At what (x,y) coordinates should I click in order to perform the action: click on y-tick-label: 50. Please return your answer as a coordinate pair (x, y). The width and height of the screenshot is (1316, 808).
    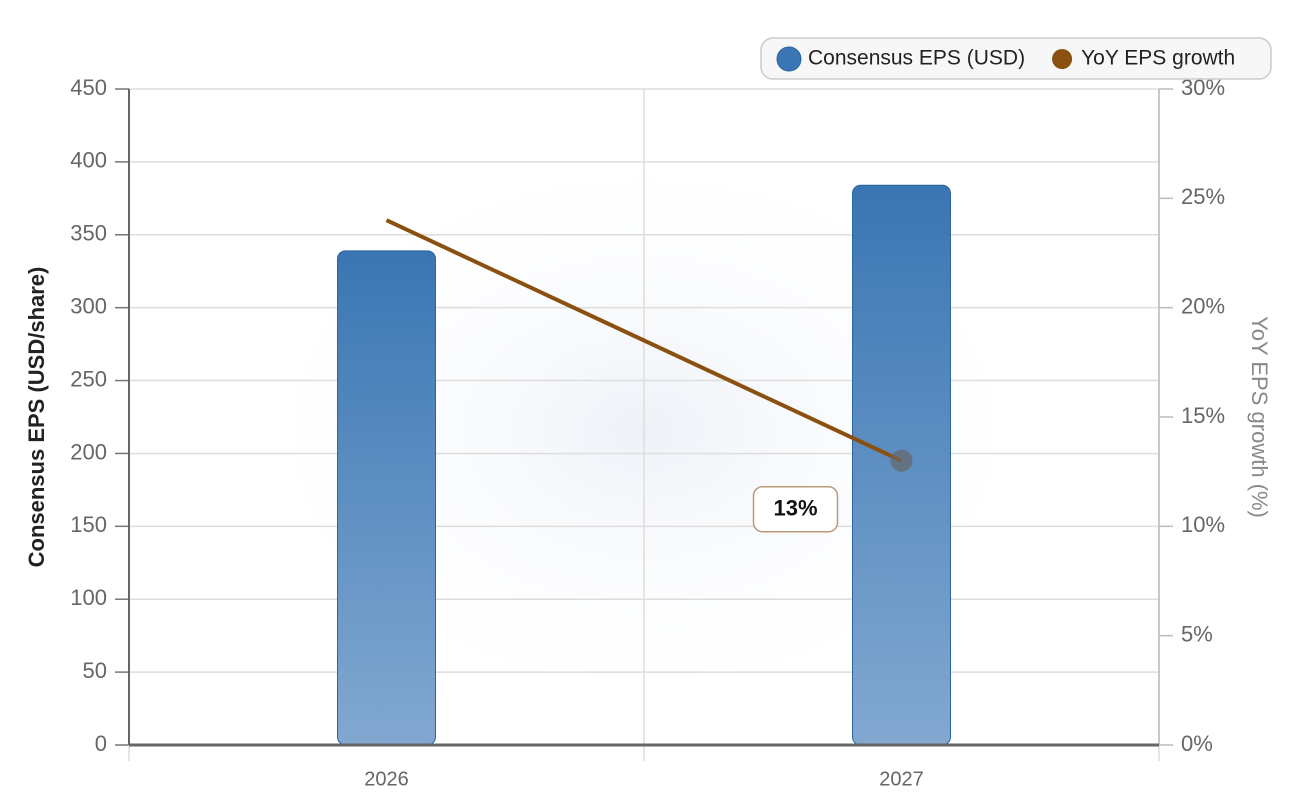
    Looking at the image, I should click on (95, 670).